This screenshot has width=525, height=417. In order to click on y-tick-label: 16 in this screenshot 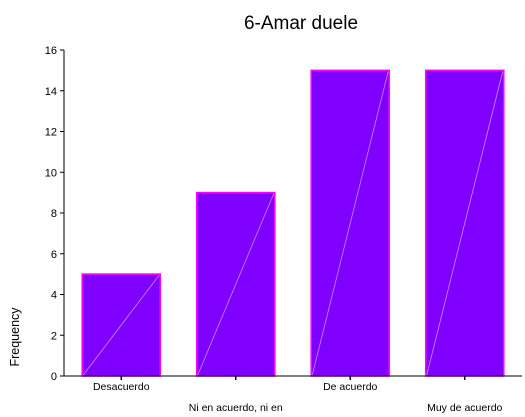, I will do `click(51, 51)`.